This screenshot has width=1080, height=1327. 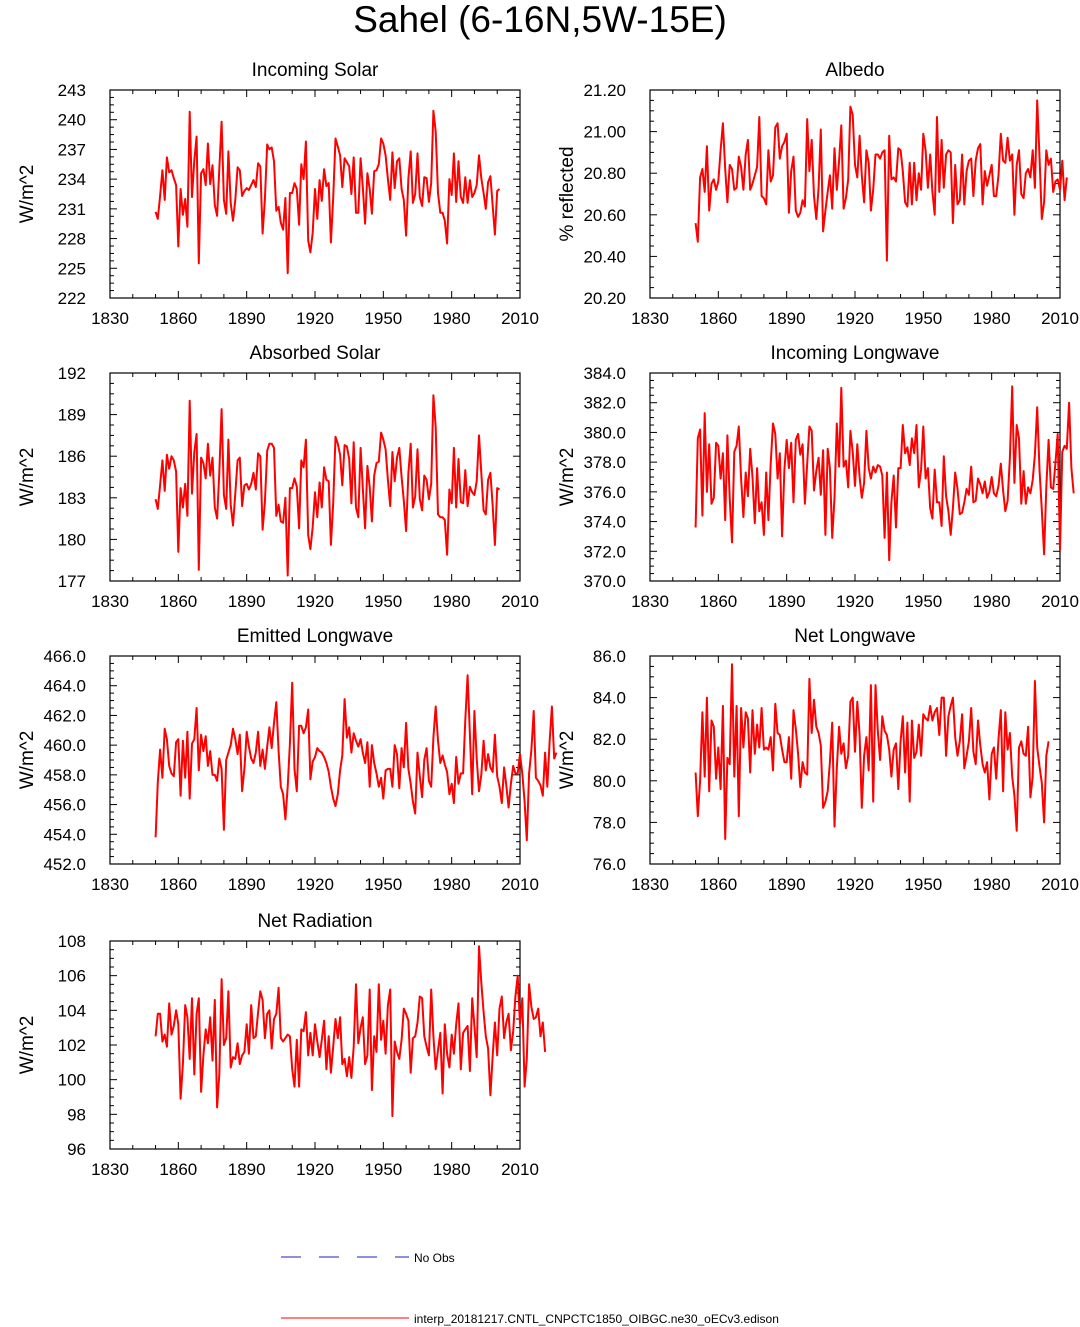 What do you see at coordinates (609, 656) in the screenshot?
I see `y-tick-label: 86.0` at bounding box center [609, 656].